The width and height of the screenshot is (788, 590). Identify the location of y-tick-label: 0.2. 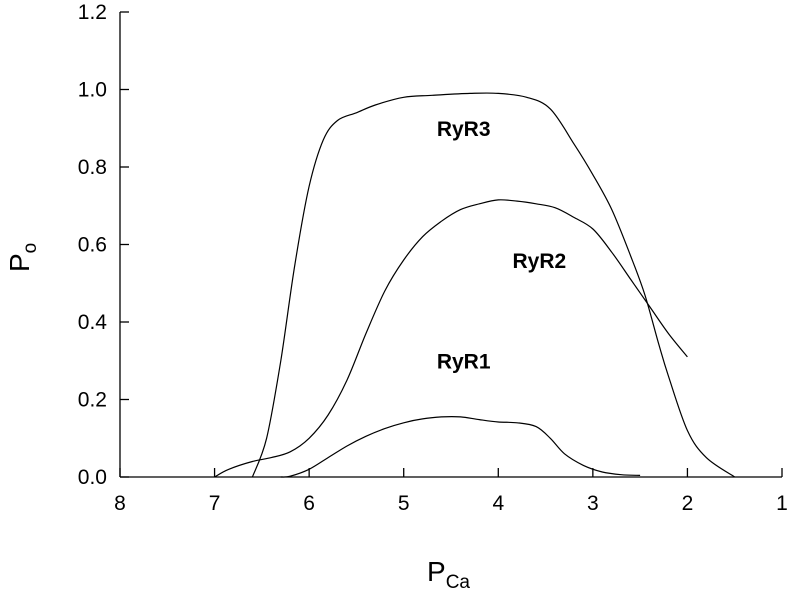
(92, 400).